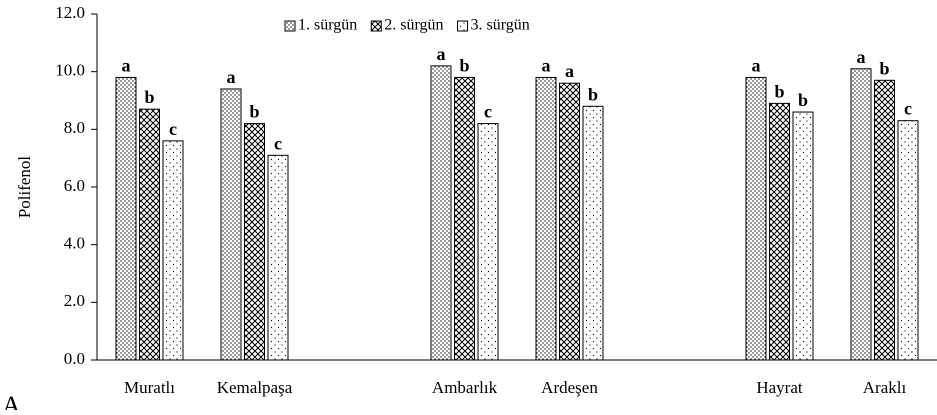 The image size is (937, 415). I want to click on legend-label: 3. sürgün, so click(500, 25).